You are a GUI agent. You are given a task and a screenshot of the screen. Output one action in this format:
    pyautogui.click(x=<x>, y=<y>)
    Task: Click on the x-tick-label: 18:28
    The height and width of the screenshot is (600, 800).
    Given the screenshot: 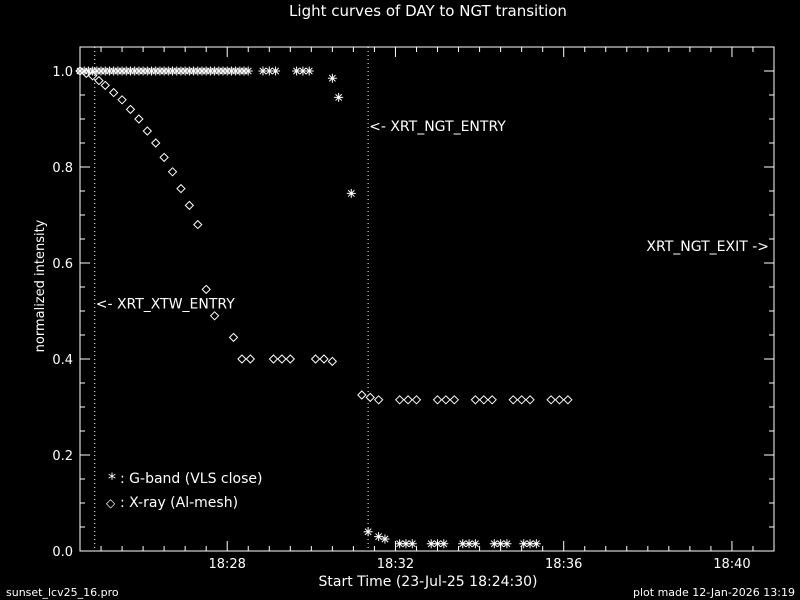 What is the action you would take?
    pyautogui.click(x=226, y=564)
    